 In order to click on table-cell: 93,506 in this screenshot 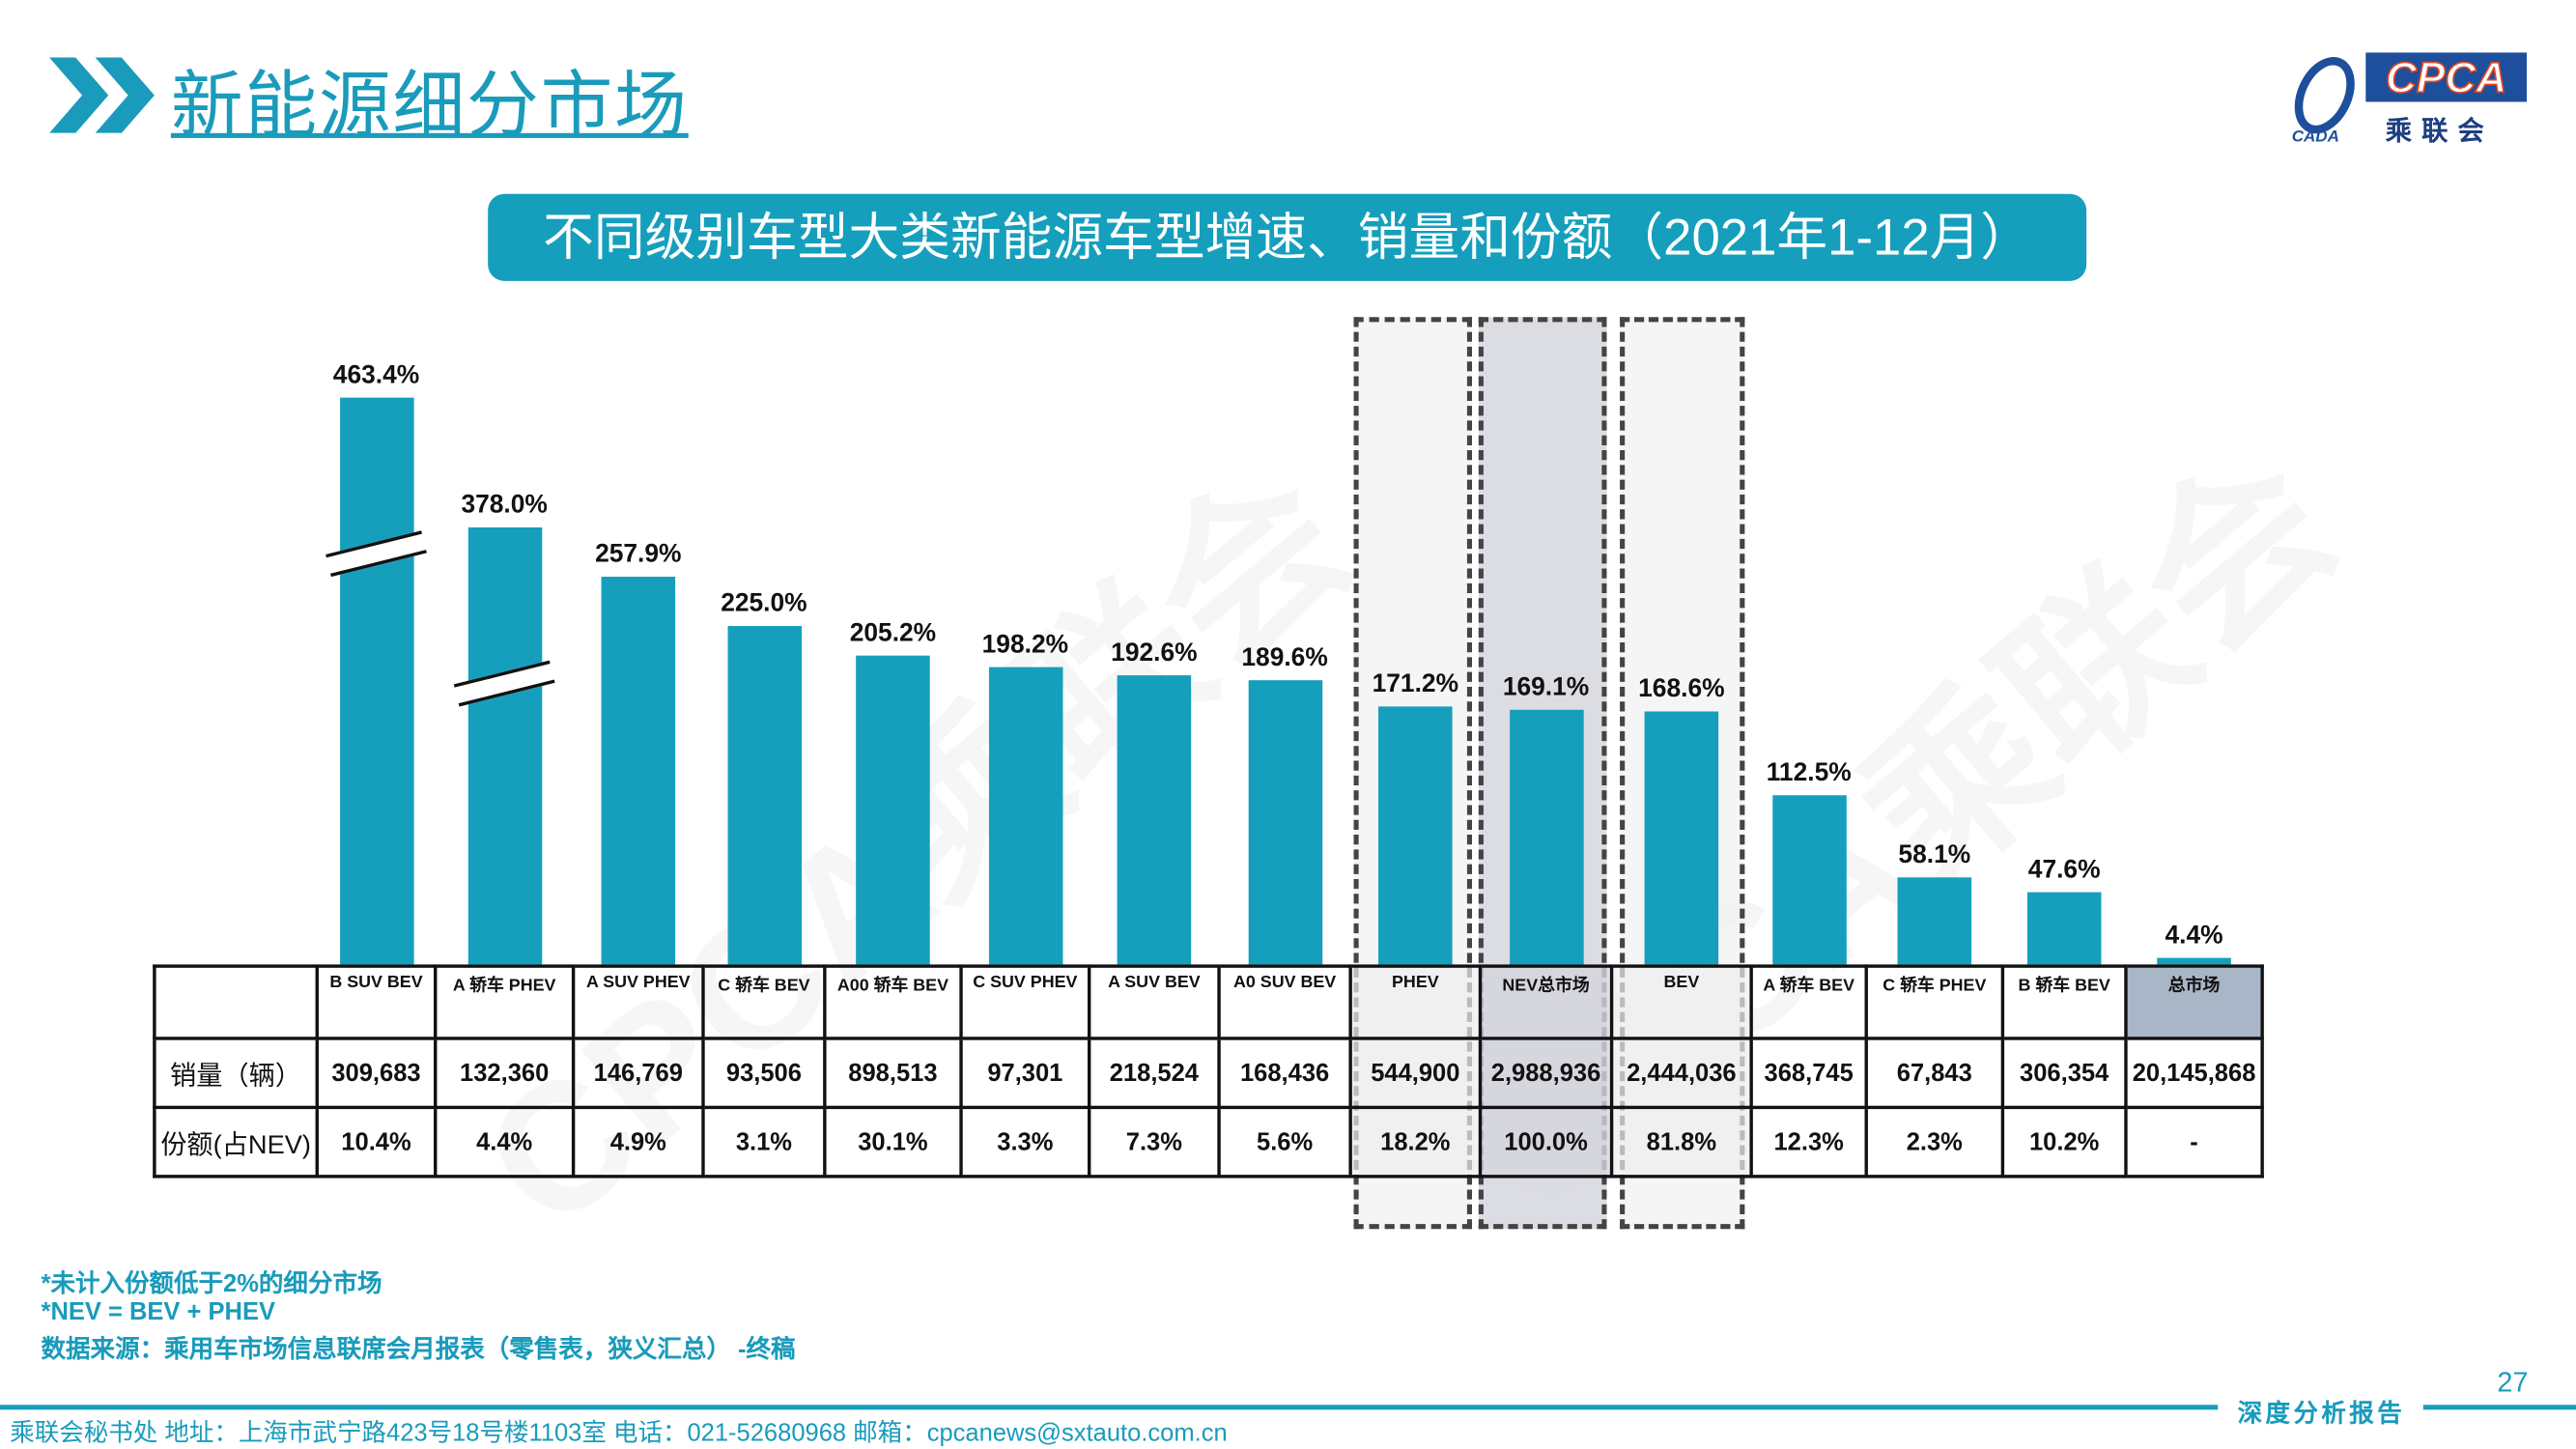, I will do `click(764, 1073)`.